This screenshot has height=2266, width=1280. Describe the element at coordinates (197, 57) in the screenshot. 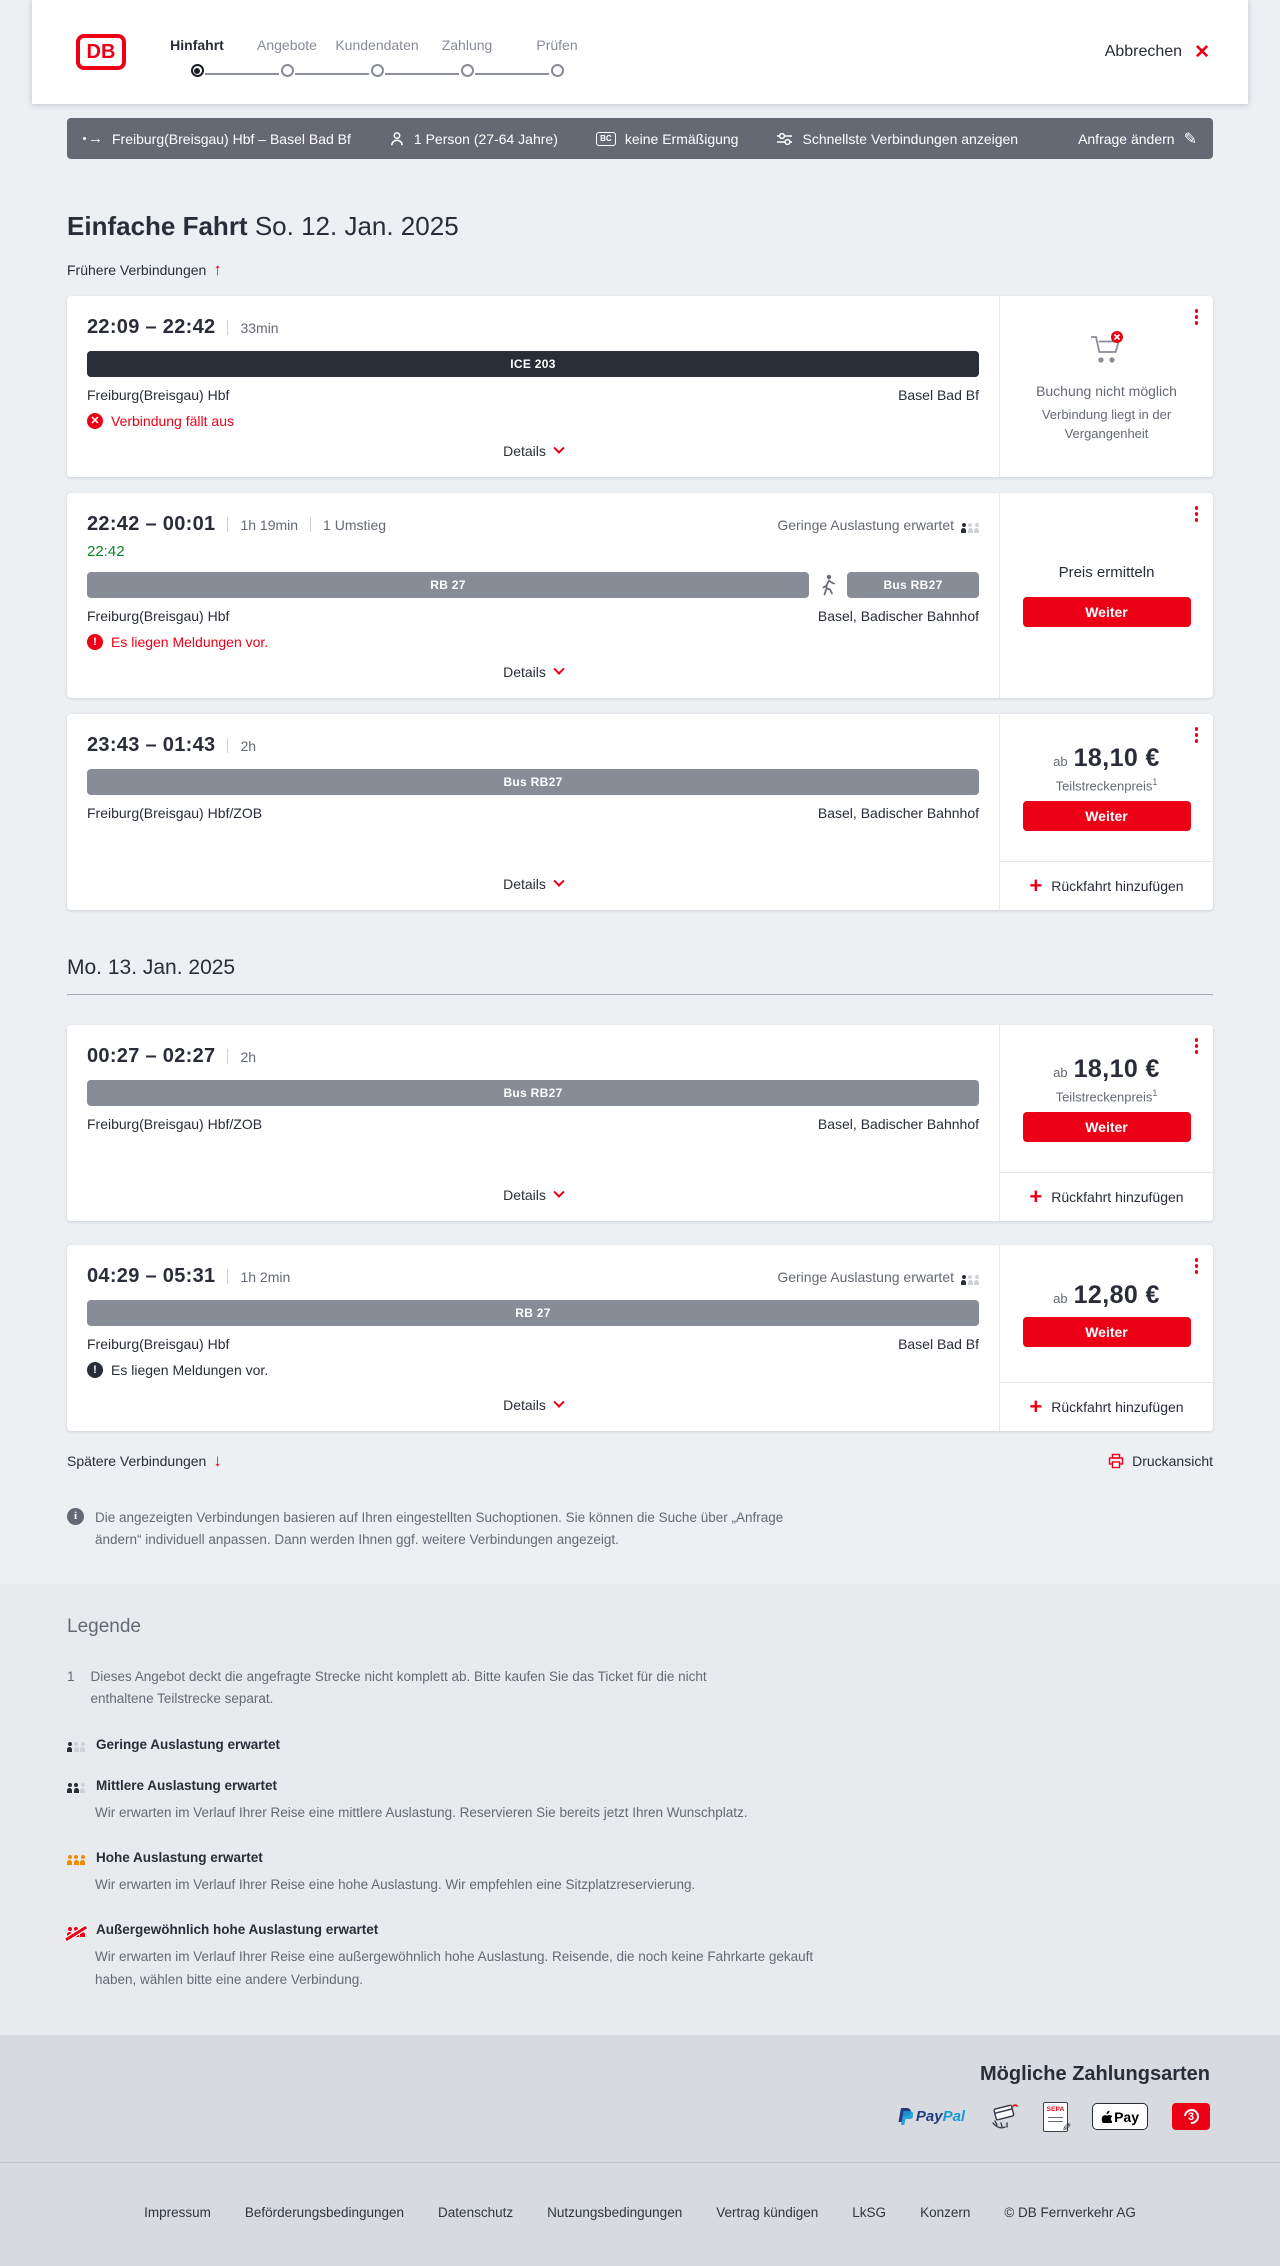

I see `step-hinfahrt: Hinfahrt` at that location.